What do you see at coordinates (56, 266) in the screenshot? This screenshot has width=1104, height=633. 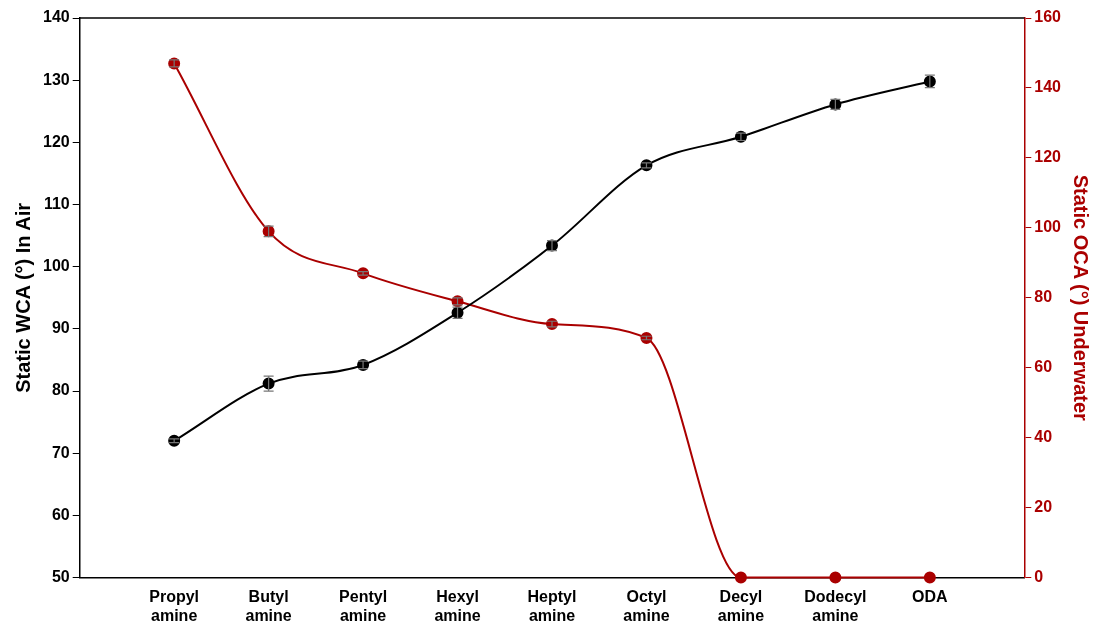 I see `y-tick-label: 100` at bounding box center [56, 266].